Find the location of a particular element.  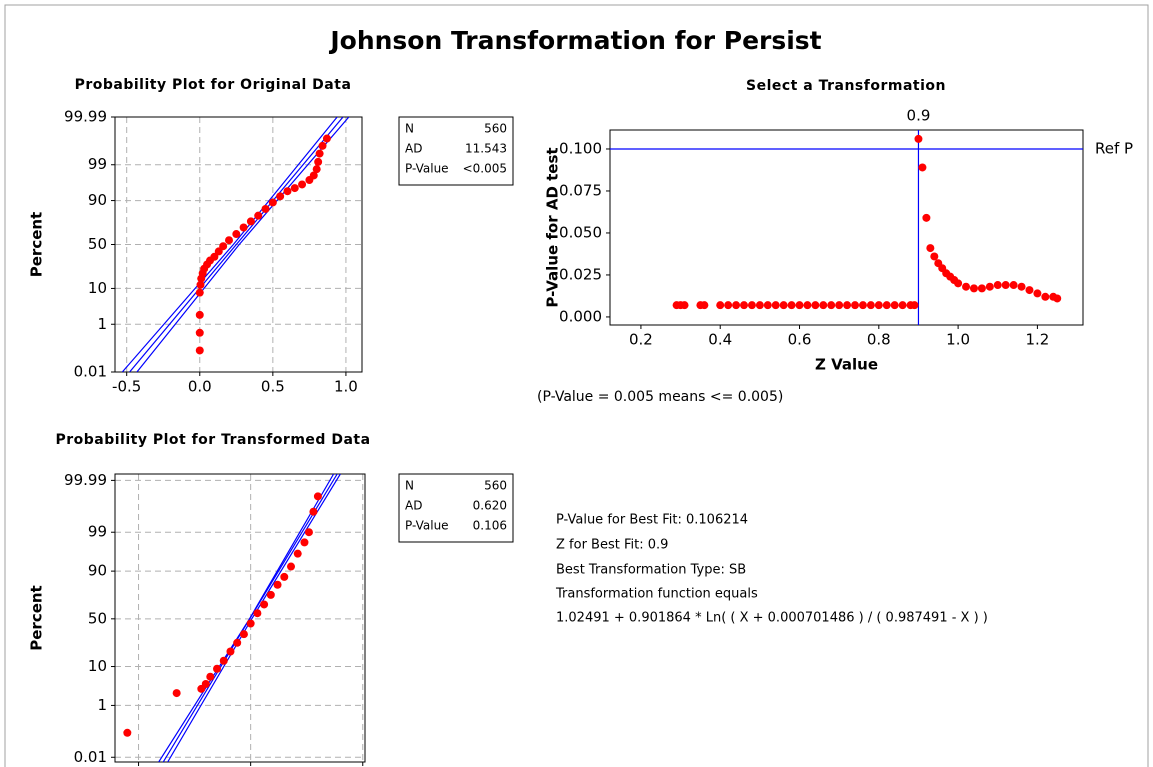

summary-line: Z for Best Fit: 0.9 is located at coordinates (612, 545).